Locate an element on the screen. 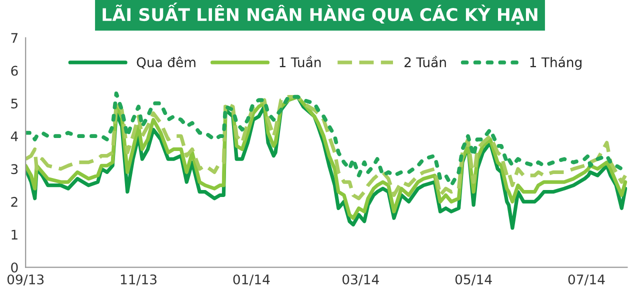 The width and height of the screenshot is (640, 302). y-tick-label: 4 is located at coordinates (14, 137).